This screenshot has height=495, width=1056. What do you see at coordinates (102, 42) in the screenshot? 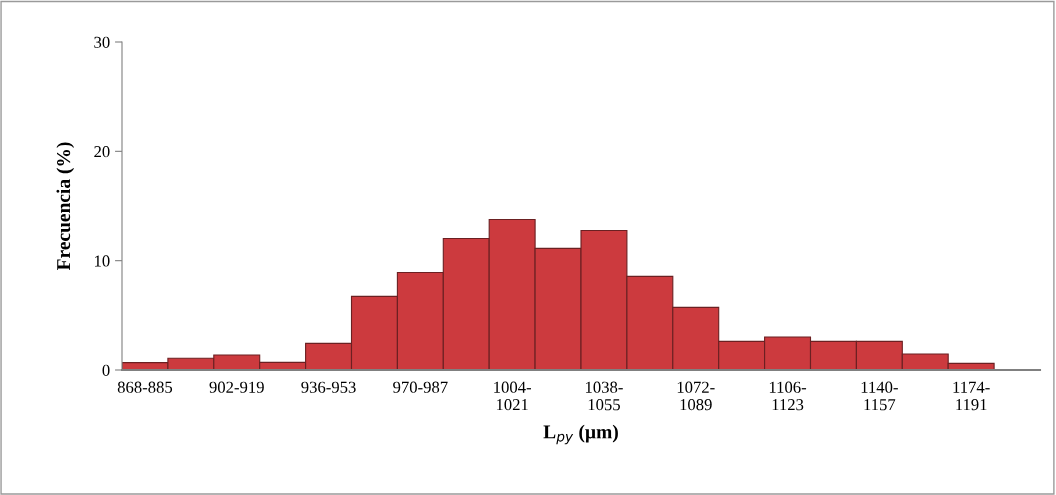
I see `y-tick-label: 30` at bounding box center [102, 42].